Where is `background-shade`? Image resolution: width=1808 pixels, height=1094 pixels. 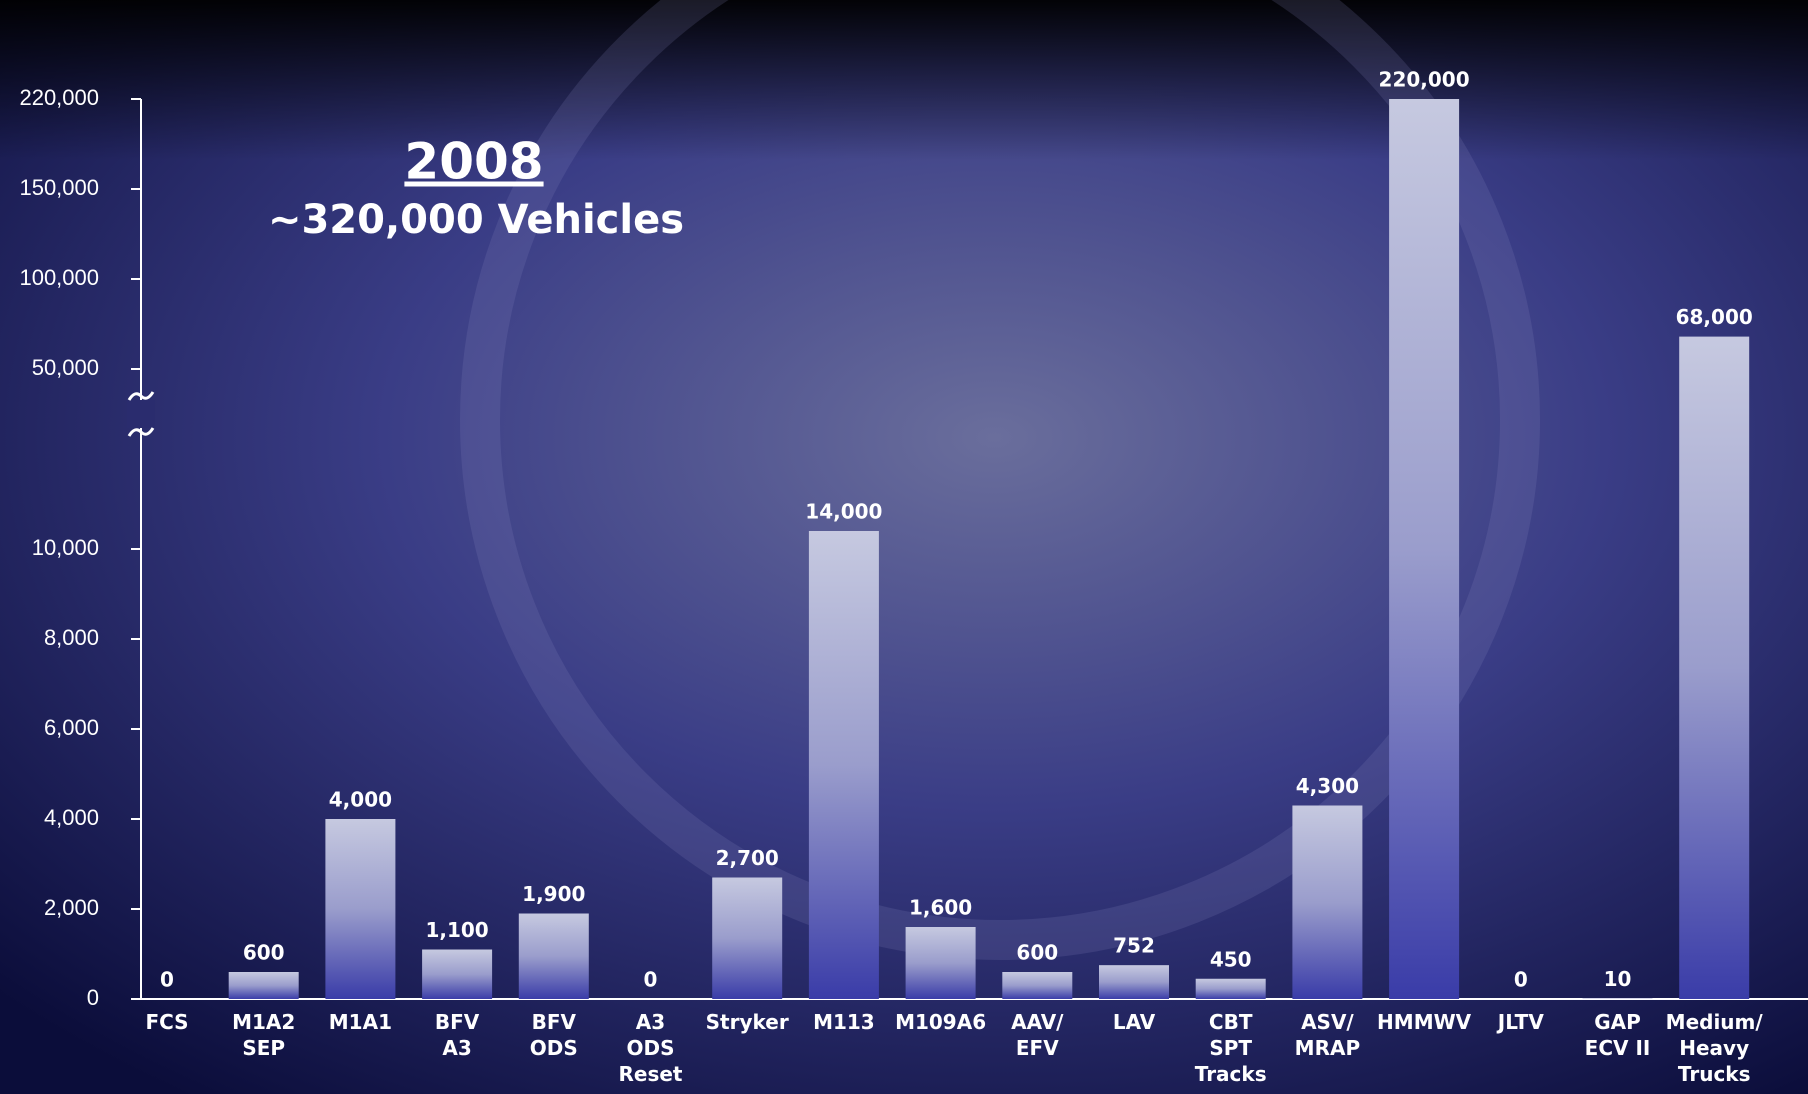 background-shade is located at coordinates (904, 80).